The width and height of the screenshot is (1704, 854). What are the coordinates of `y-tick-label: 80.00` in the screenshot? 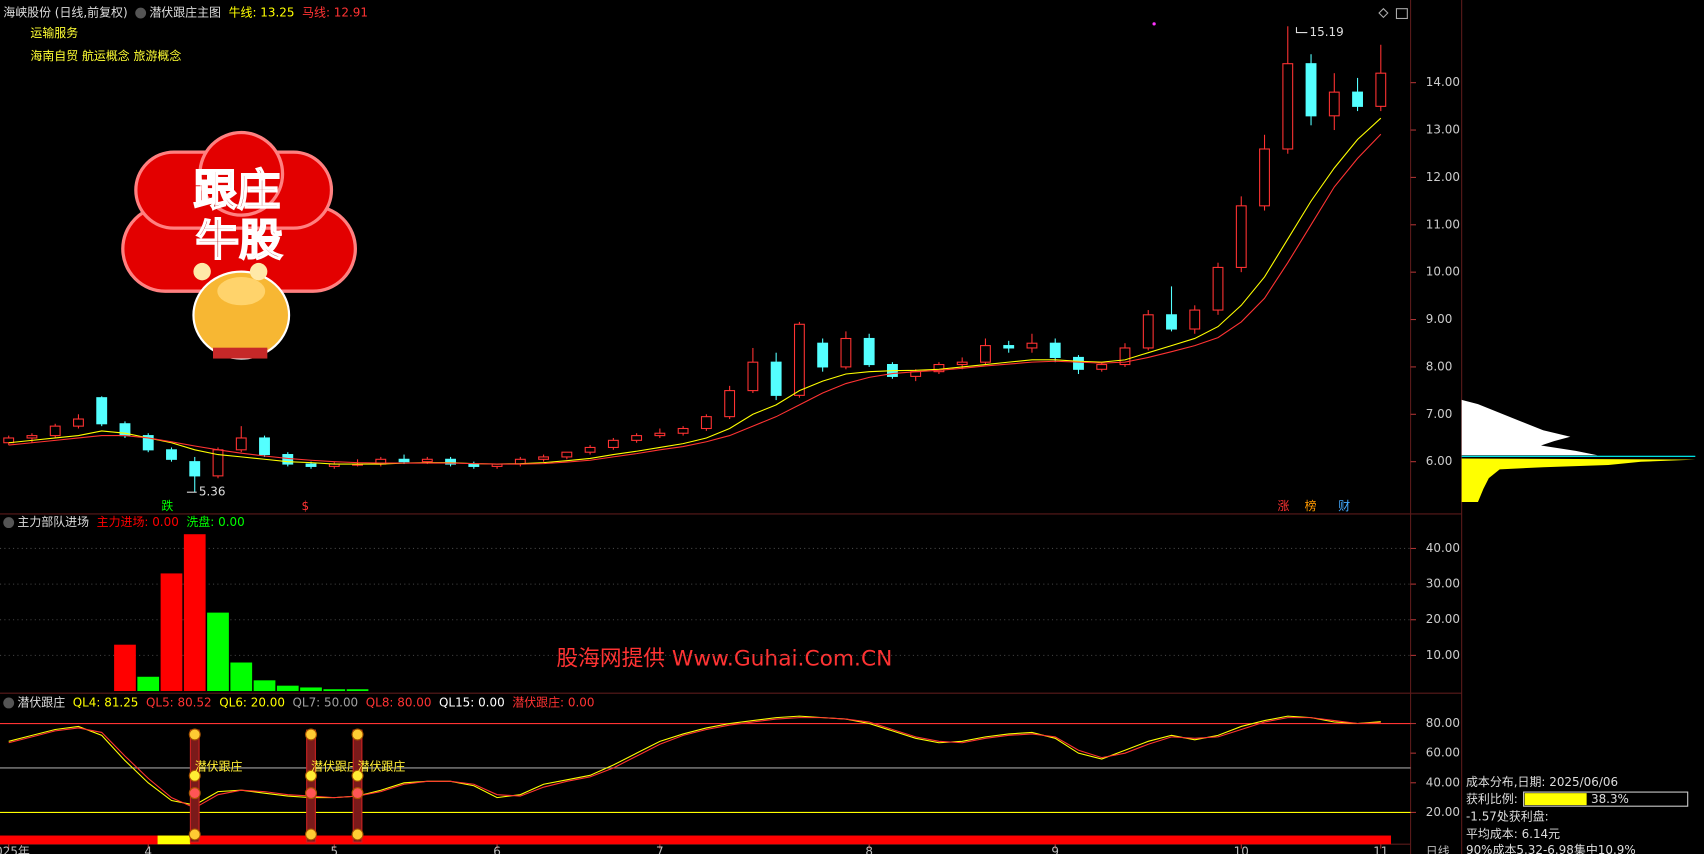 It's located at (1443, 723).